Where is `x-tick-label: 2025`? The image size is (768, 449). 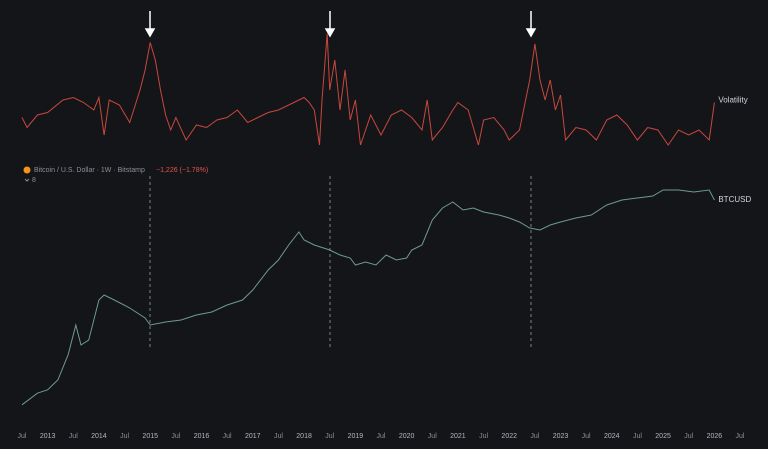
x-tick-label: 2025 is located at coordinates (663, 436).